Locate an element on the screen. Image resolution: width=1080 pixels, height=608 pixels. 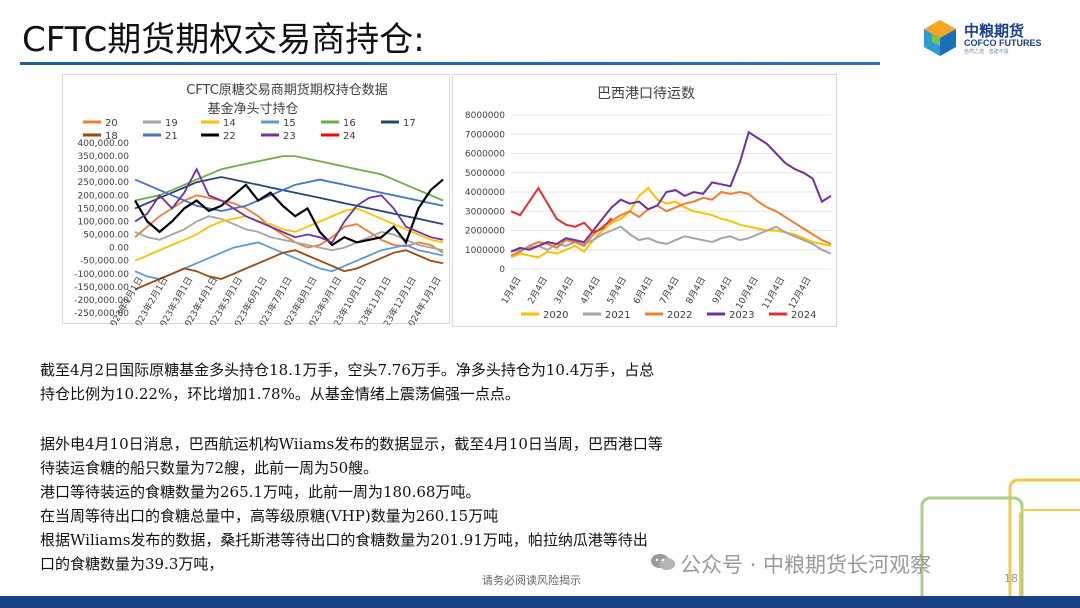
x-tick-label: 6月4日 is located at coordinates (643, 290).